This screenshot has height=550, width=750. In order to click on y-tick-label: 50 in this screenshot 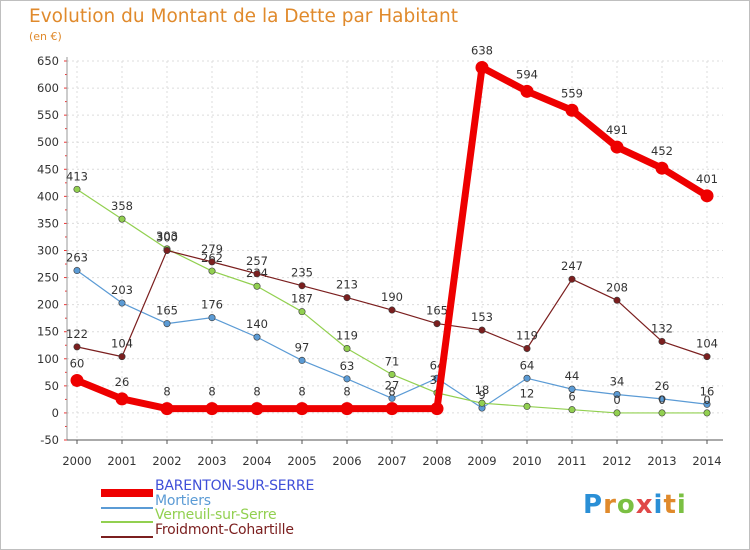, I will do `click(51, 386)`.